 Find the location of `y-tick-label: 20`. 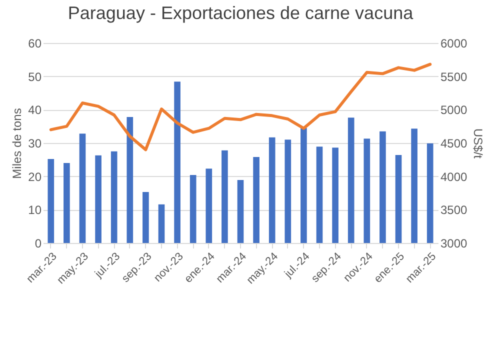

y-tick-label: 20 is located at coordinates (35, 177).